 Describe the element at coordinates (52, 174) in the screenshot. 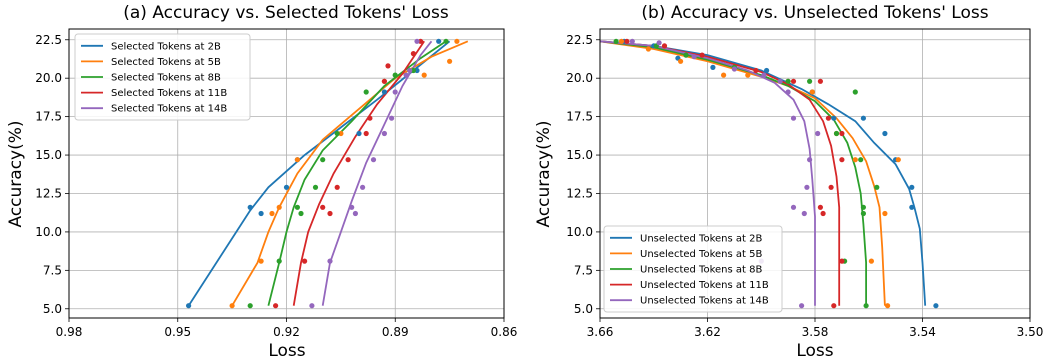

I see `chart-a-yticks: 5.0 7.5 10.0 12.5 15.0 17.5 20.0 22.5` at that location.